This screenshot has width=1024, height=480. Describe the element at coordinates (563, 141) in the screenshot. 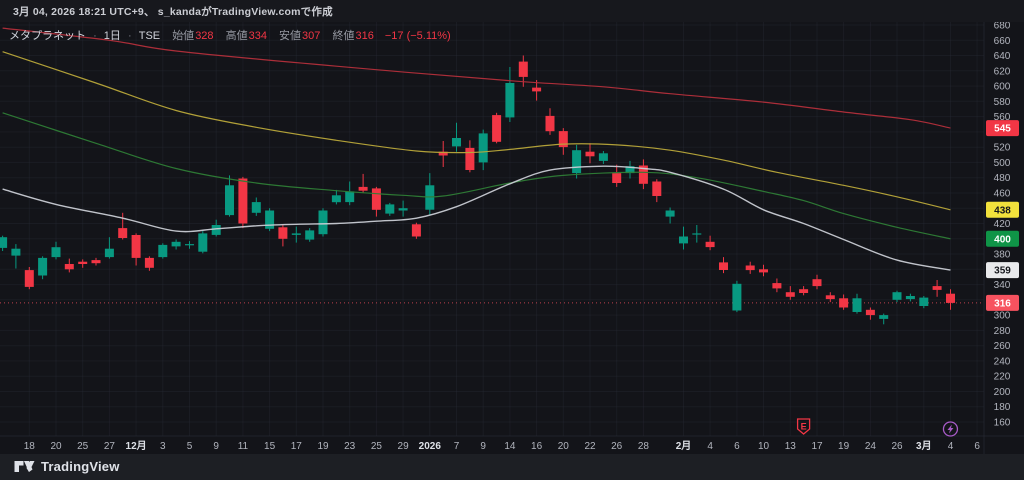

I see `candle-1/20` at that location.